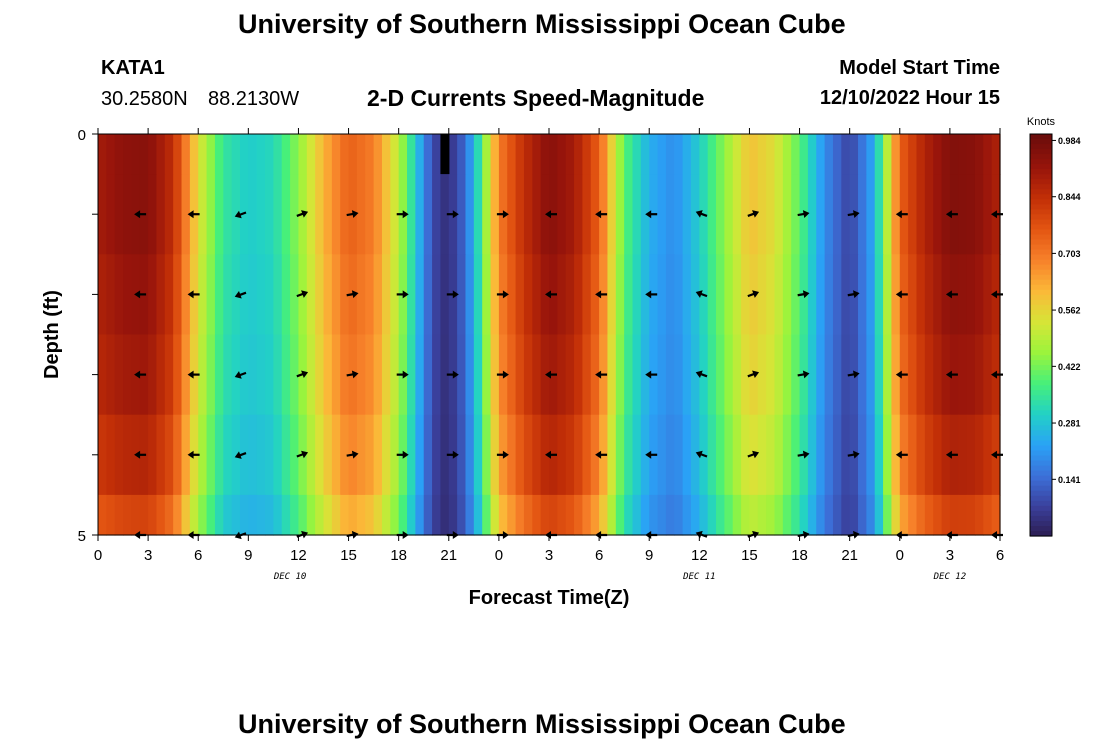  I want to click on station-id: KATA1, so click(133, 68).